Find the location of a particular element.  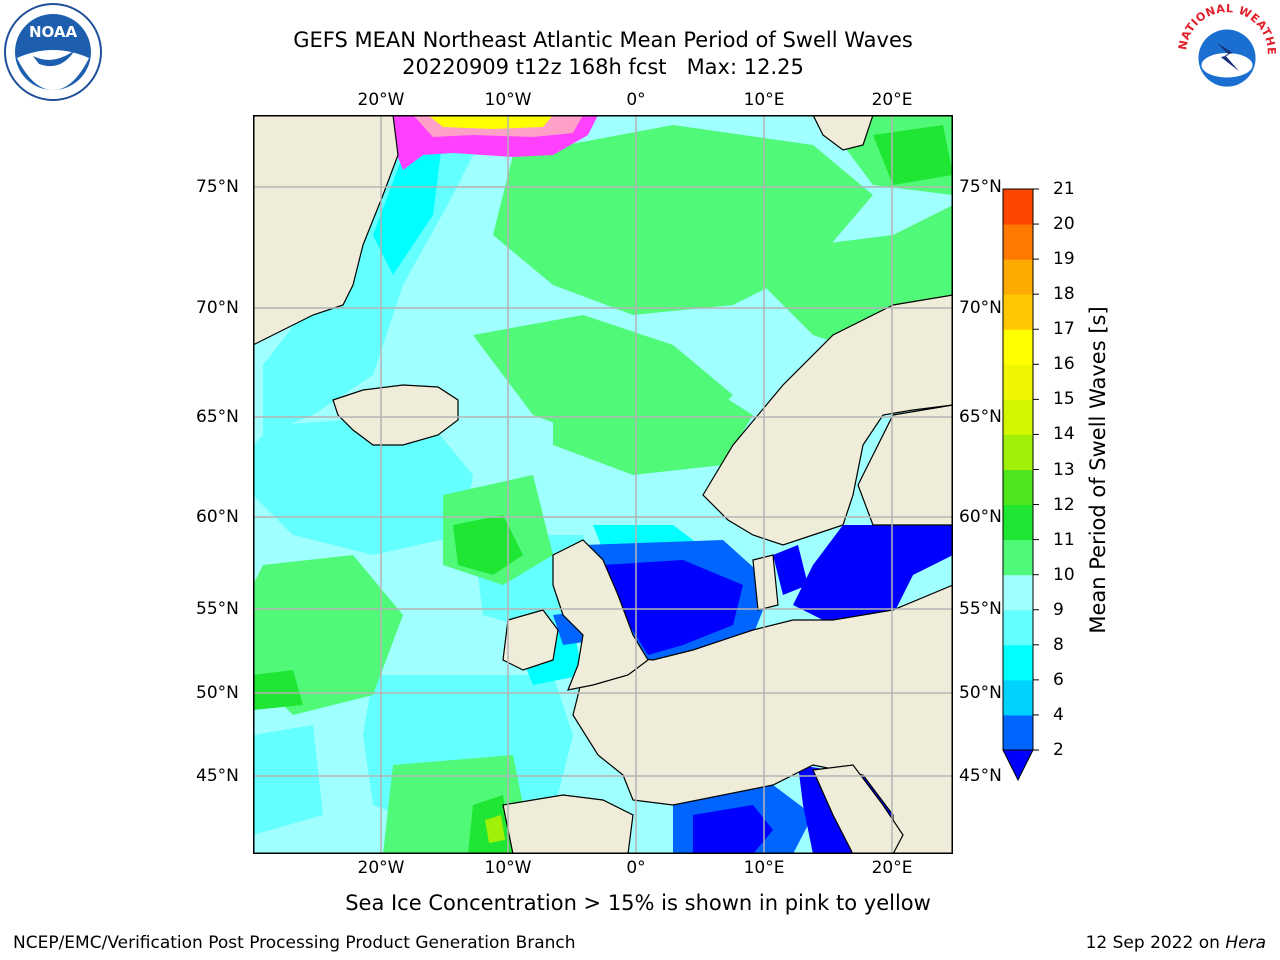

colorbar-tick-label: 17 is located at coordinates (1064, 329).